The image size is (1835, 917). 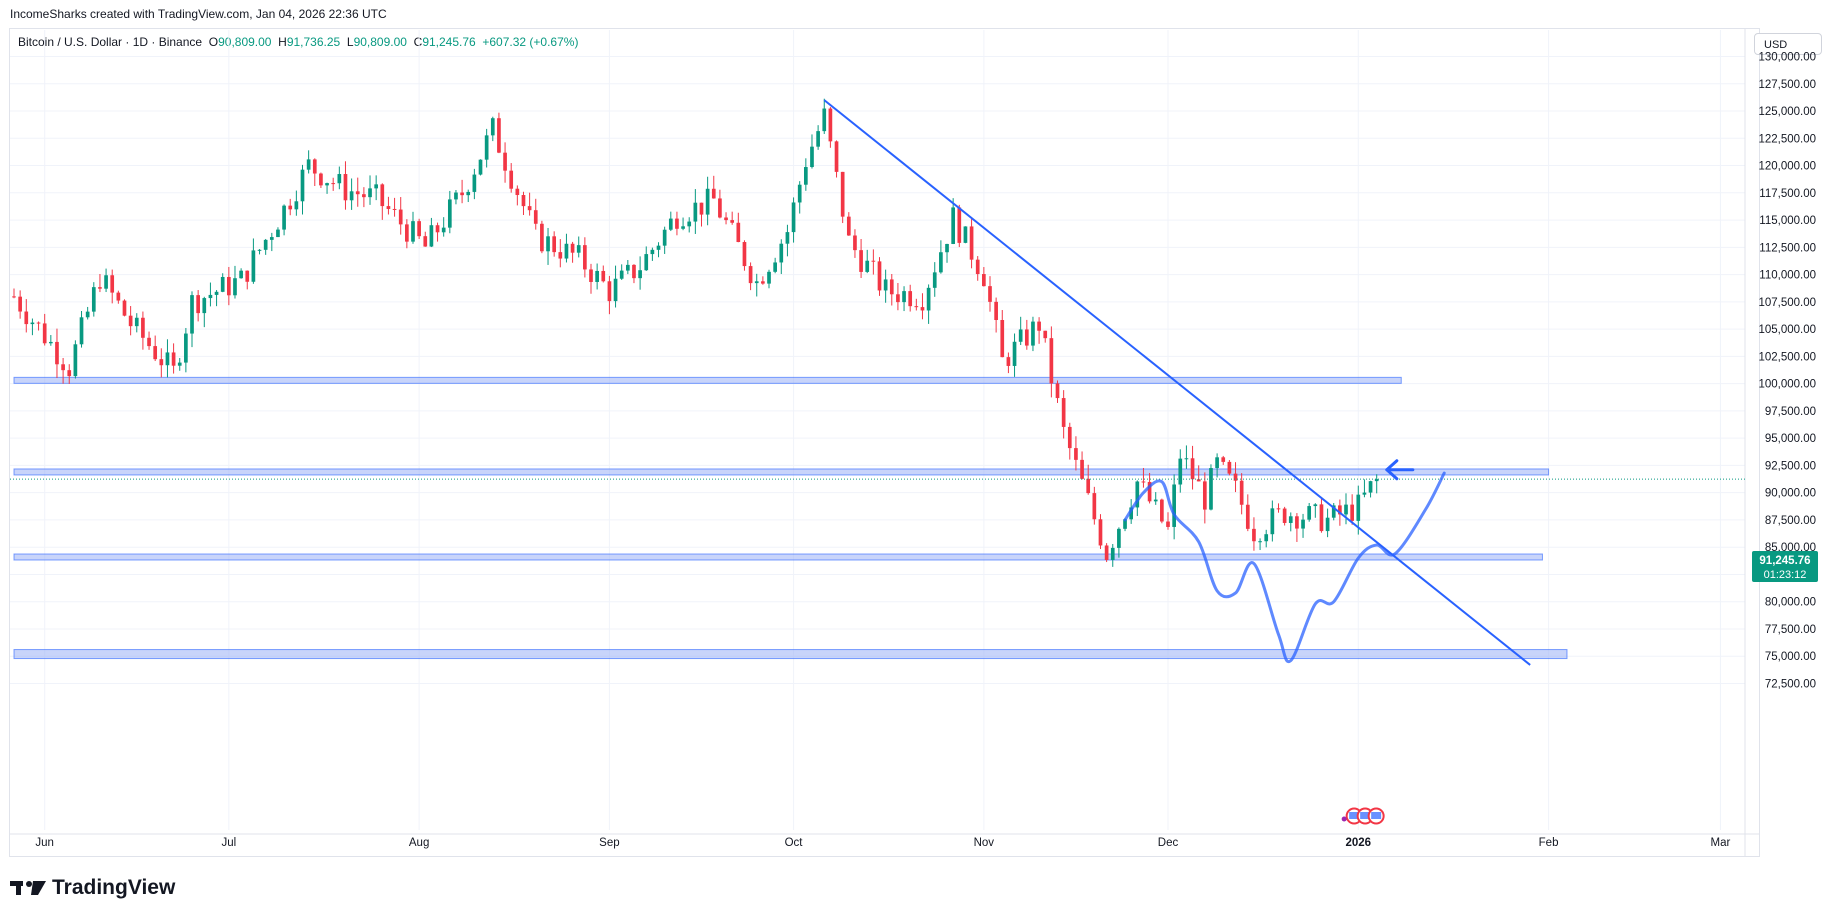 What do you see at coordinates (1785, 566) in the screenshot?
I see `price-tag-box` at bounding box center [1785, 566].